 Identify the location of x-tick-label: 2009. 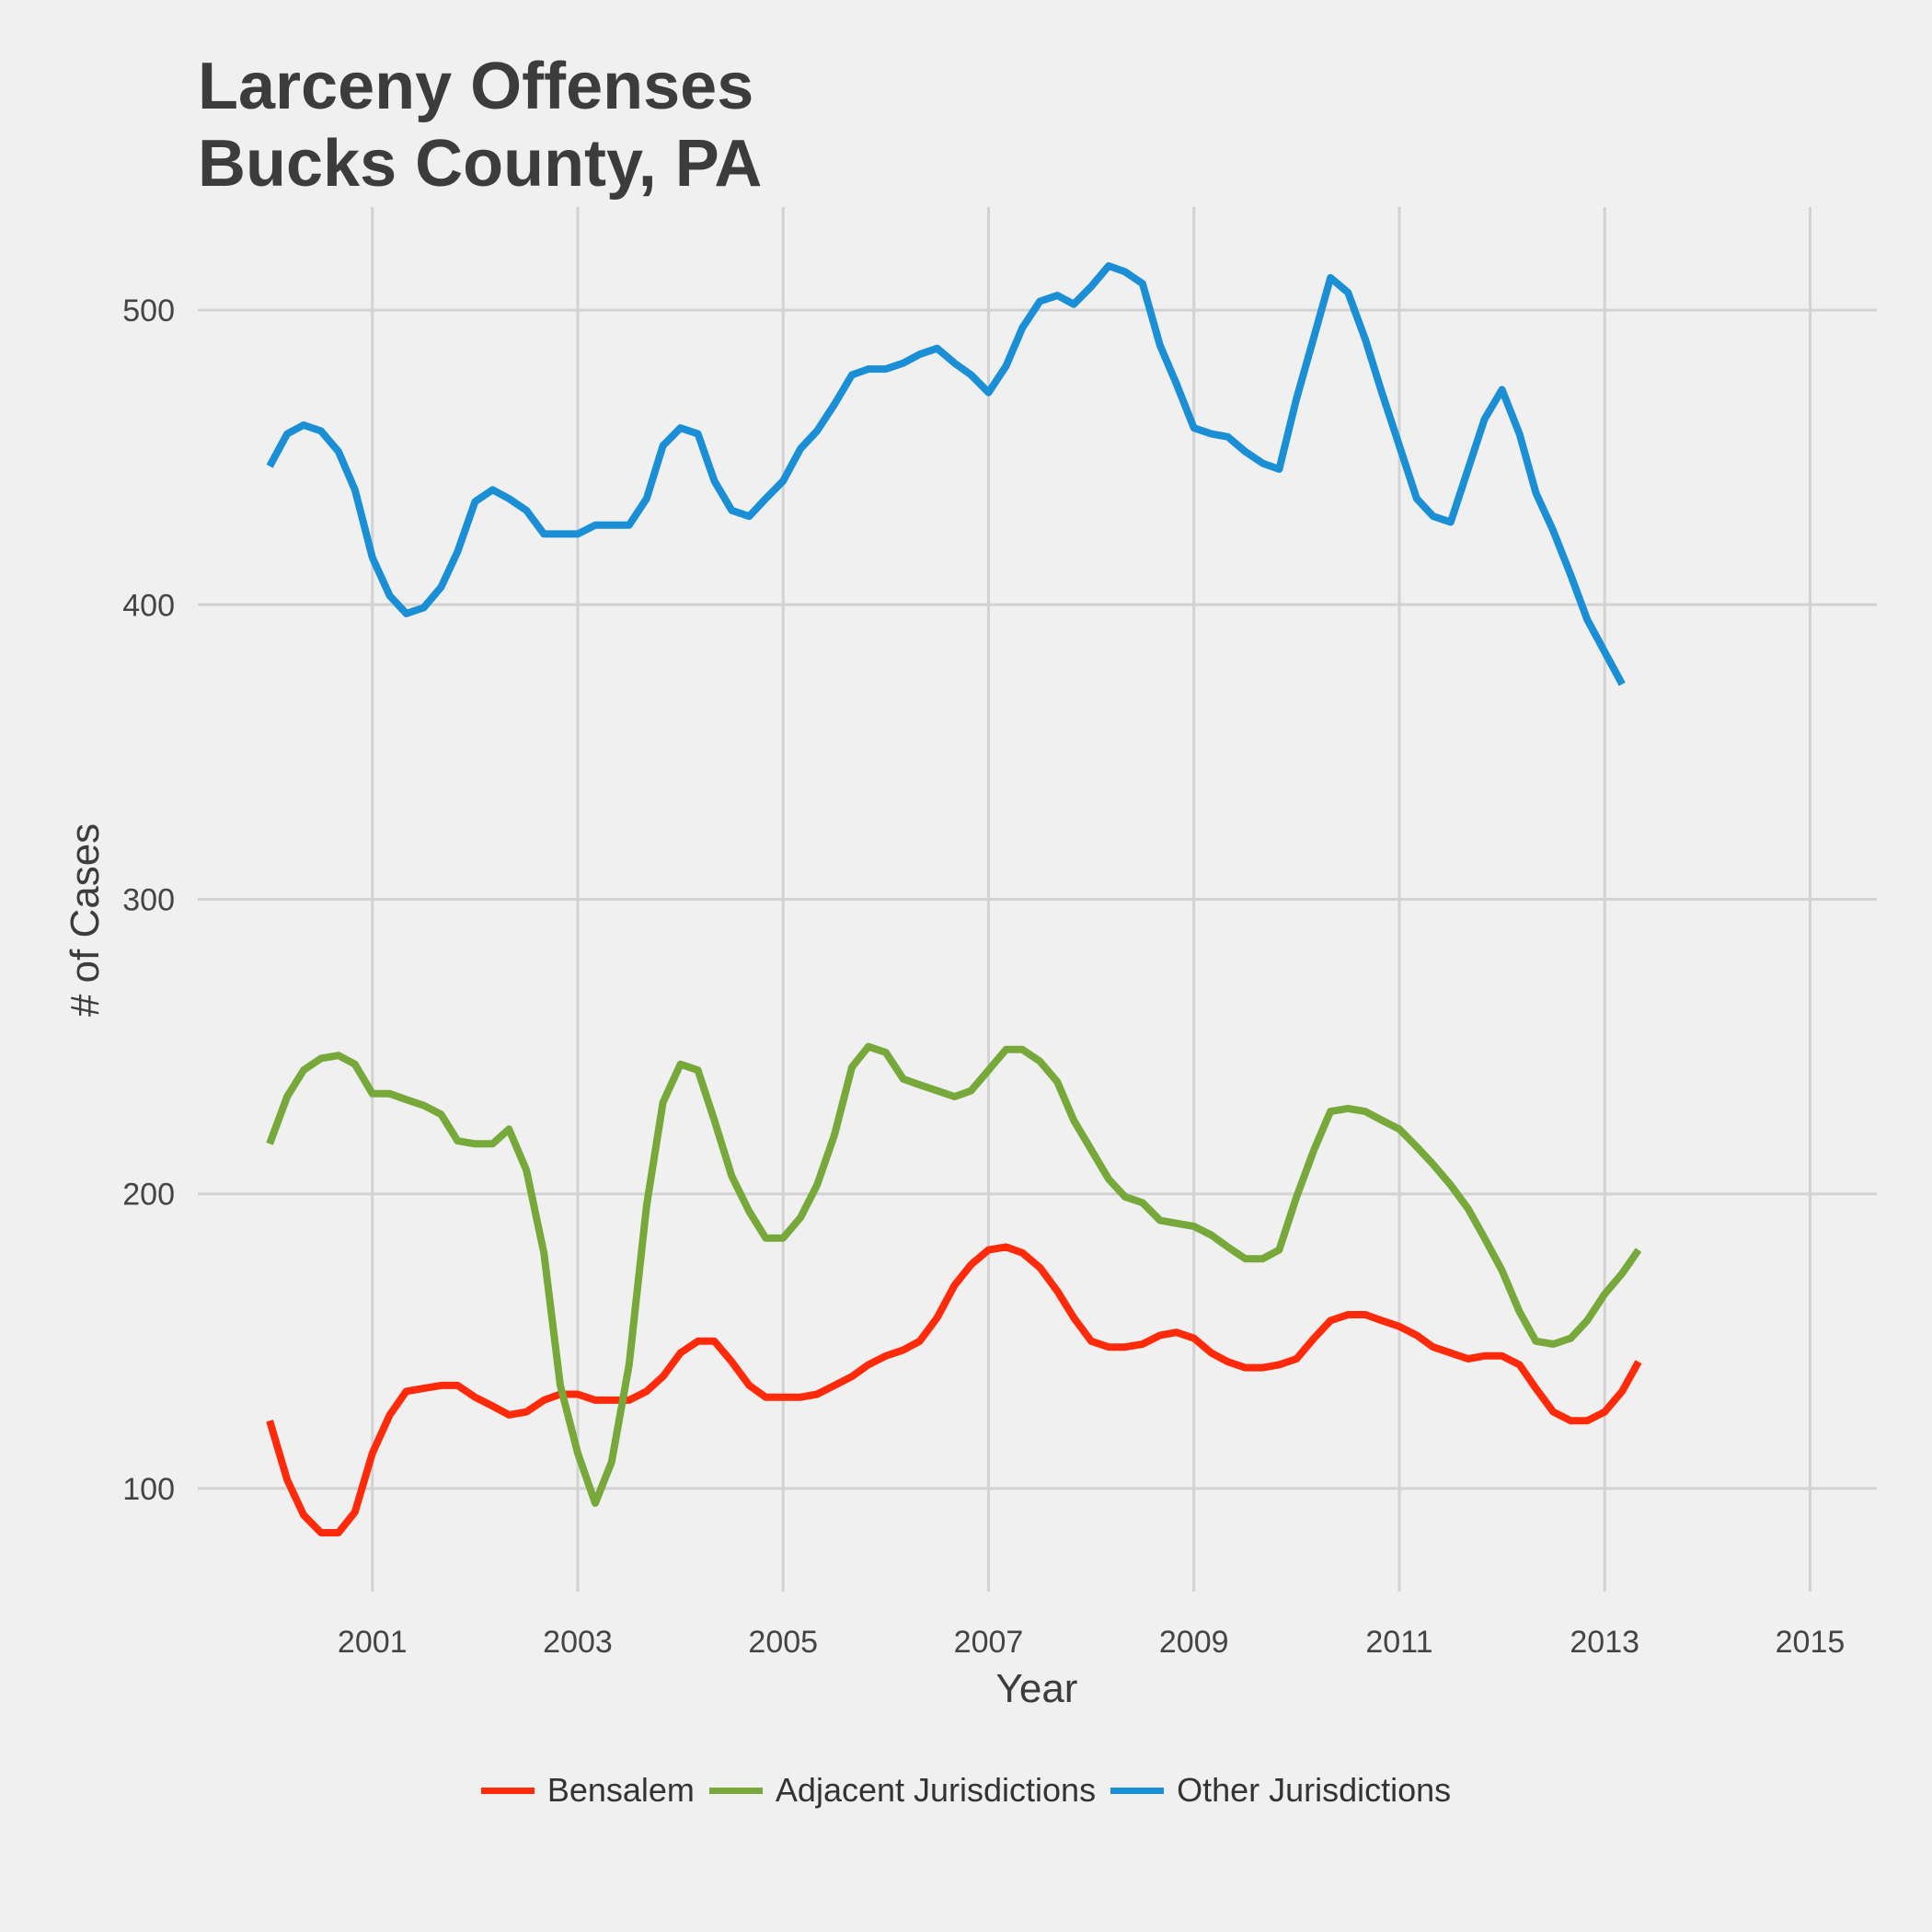
(1194, 1642).